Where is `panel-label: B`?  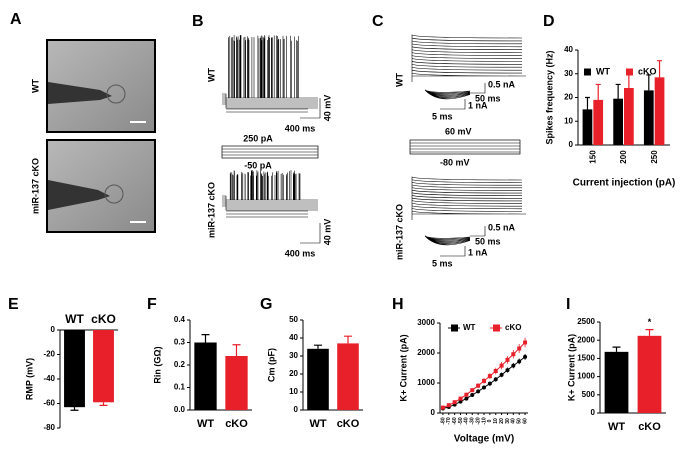
panel-label: B is located at coordinates (198, 21).